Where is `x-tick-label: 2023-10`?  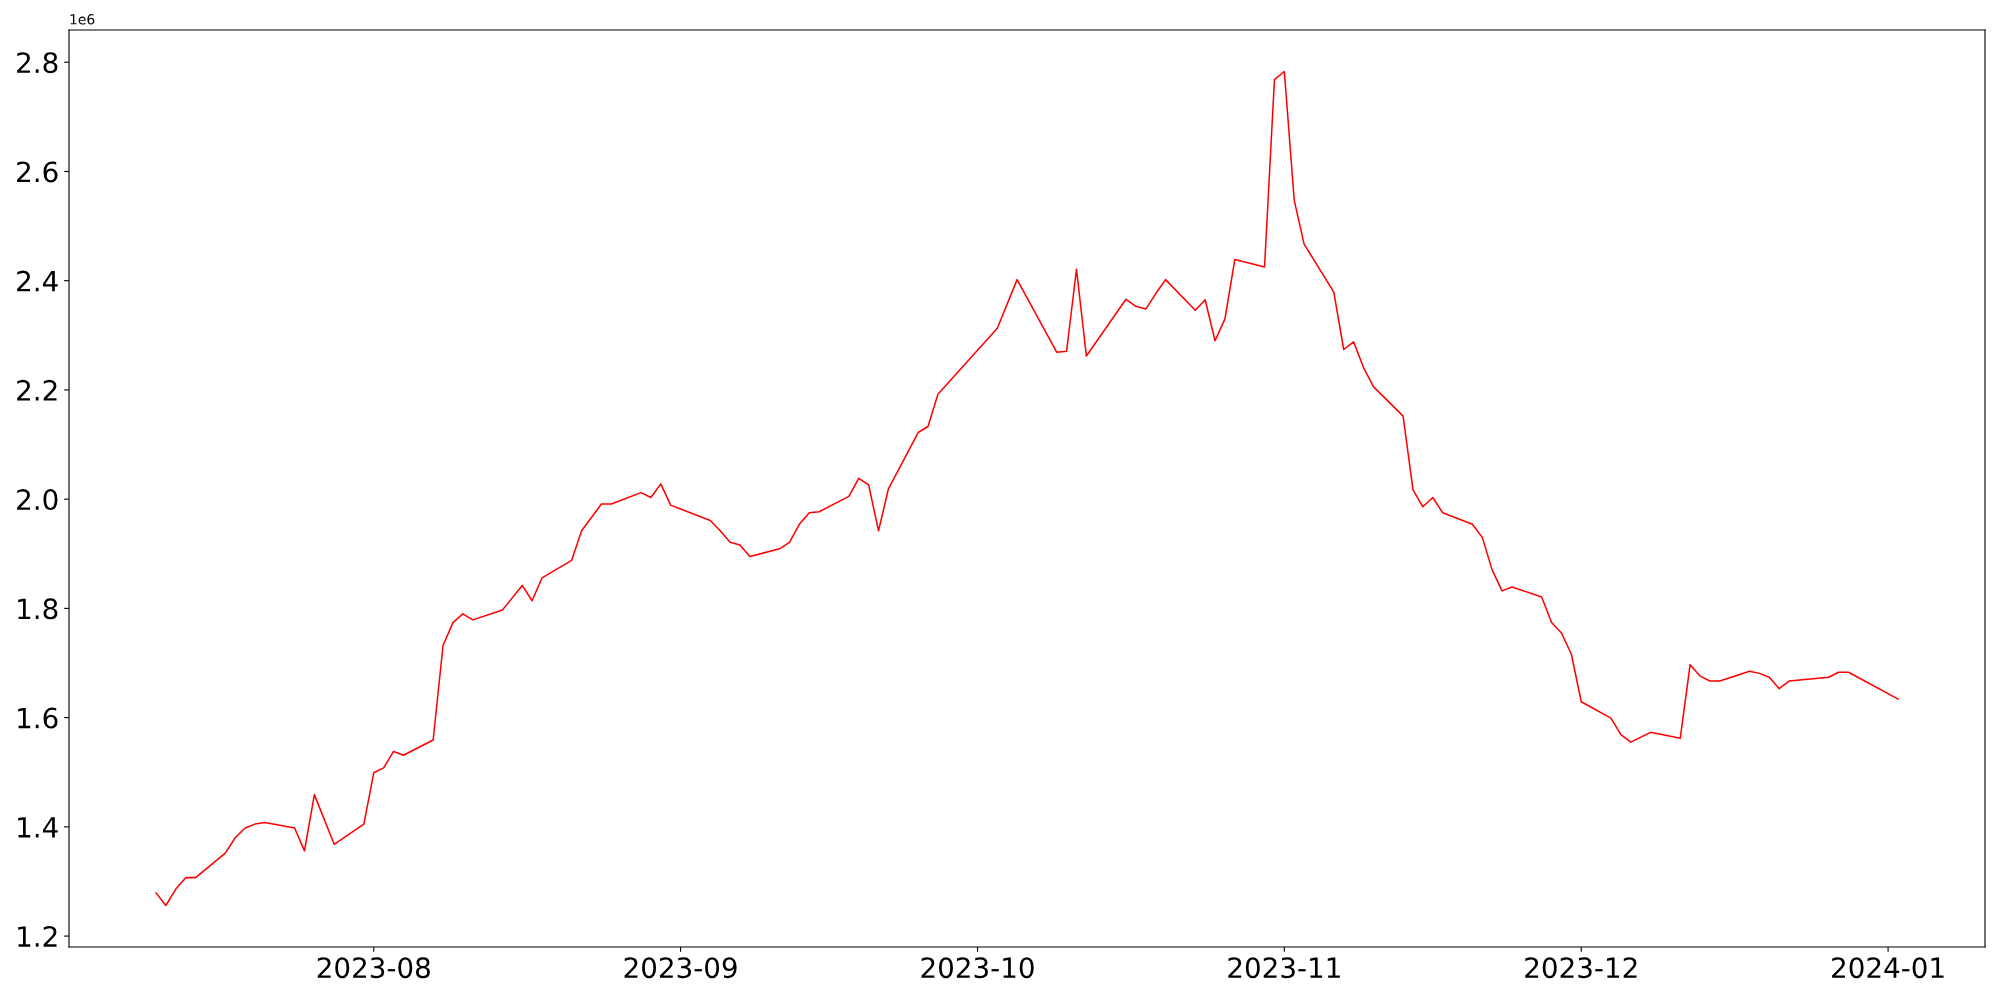
x-tick-label: 2023-10 is located at coordinates (977, 968).